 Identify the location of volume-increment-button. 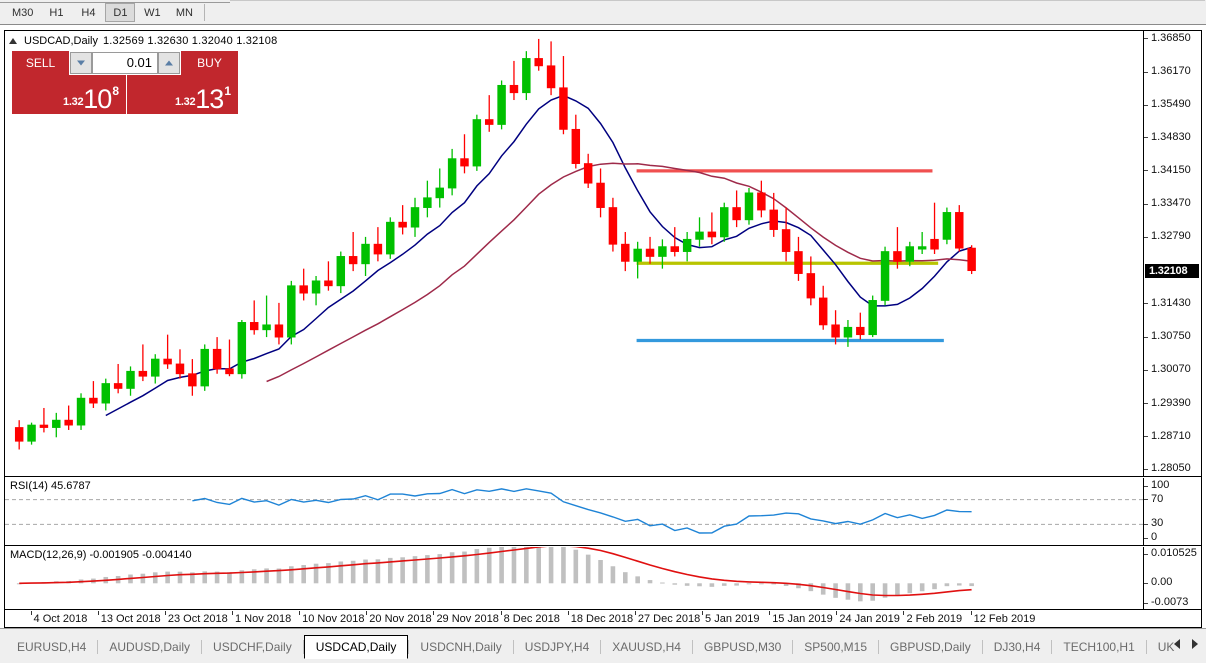
(169, 63).